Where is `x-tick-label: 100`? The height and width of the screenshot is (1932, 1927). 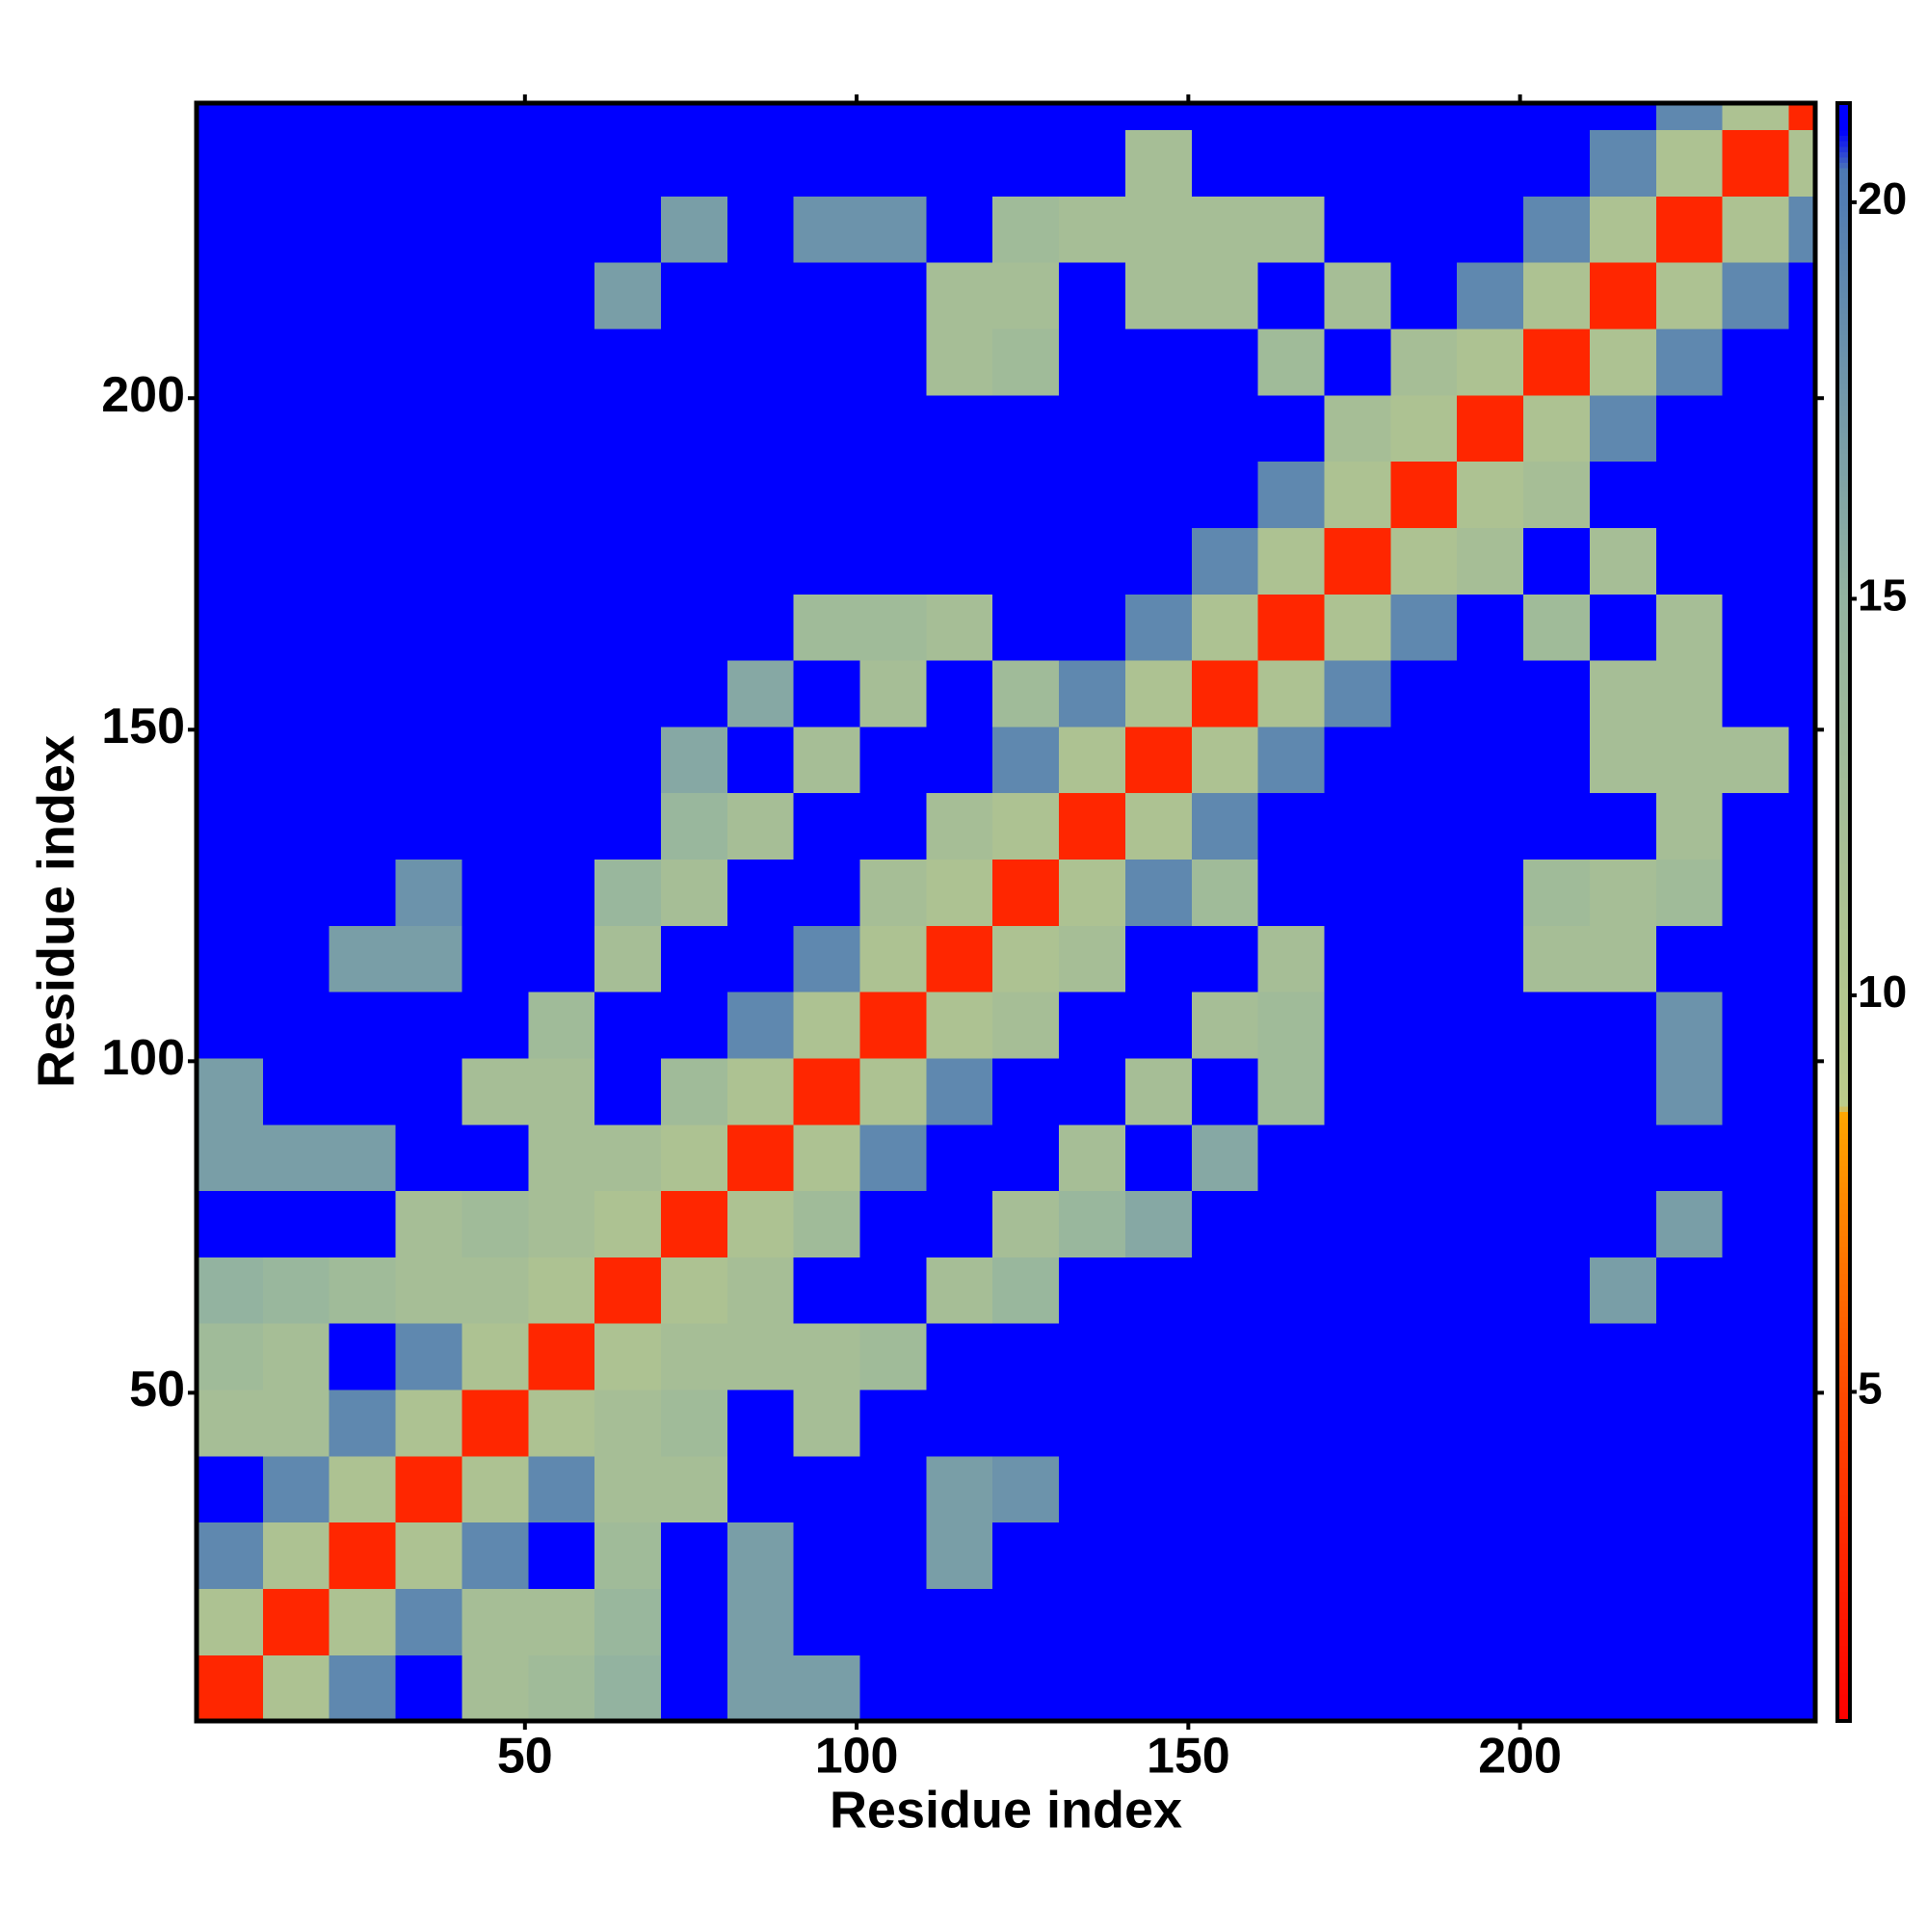
x-tick-label: 100 is located at coordinates (857, 1757).